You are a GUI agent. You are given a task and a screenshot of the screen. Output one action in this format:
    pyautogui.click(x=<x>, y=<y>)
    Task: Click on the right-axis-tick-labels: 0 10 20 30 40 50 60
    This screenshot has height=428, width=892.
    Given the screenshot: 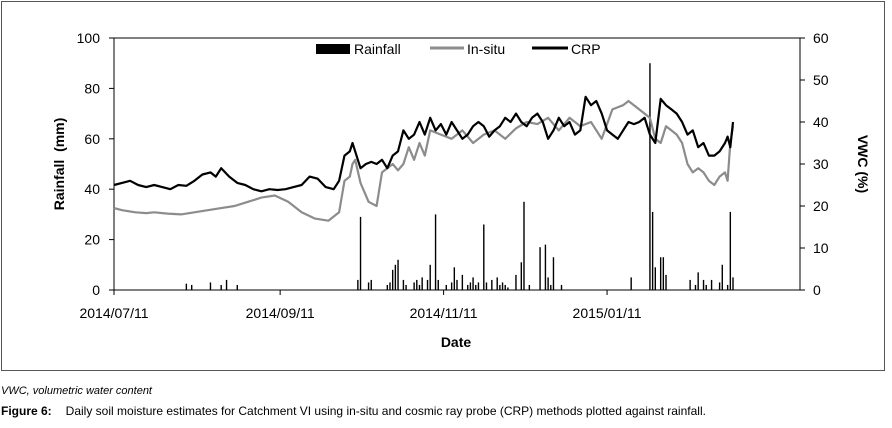 What is the action you would take?
    pyautogui.click(x=821, y=164)
    